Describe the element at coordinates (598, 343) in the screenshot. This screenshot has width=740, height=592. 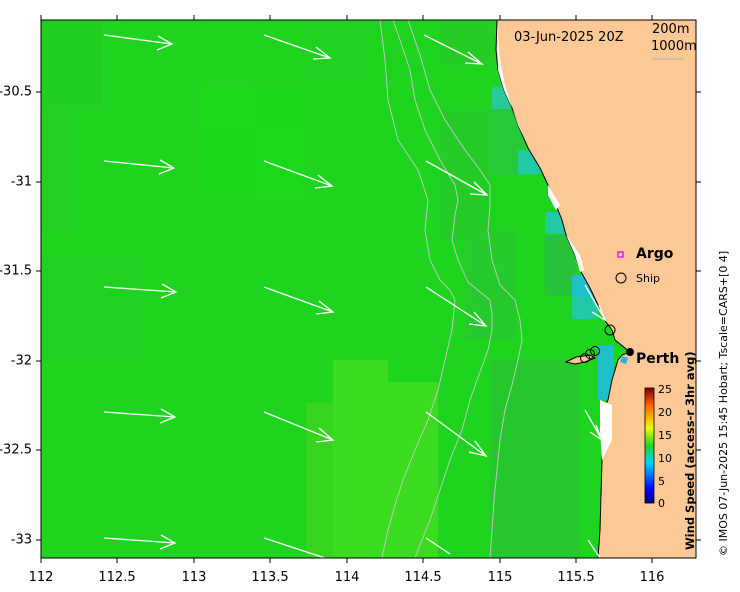
I see `ship-markers` at that location.